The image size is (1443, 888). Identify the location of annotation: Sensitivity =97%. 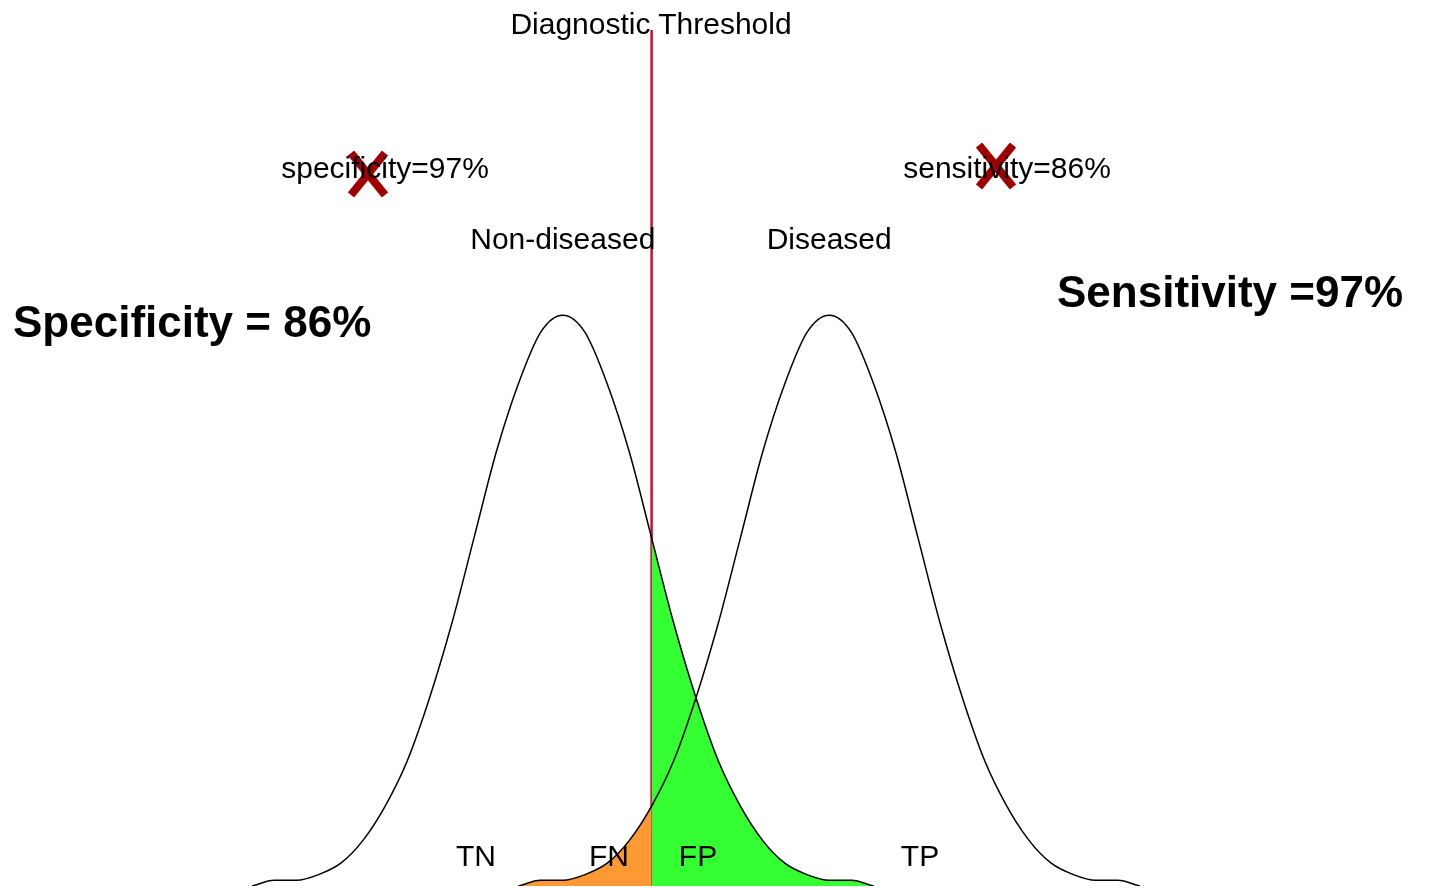
(1230, 292).